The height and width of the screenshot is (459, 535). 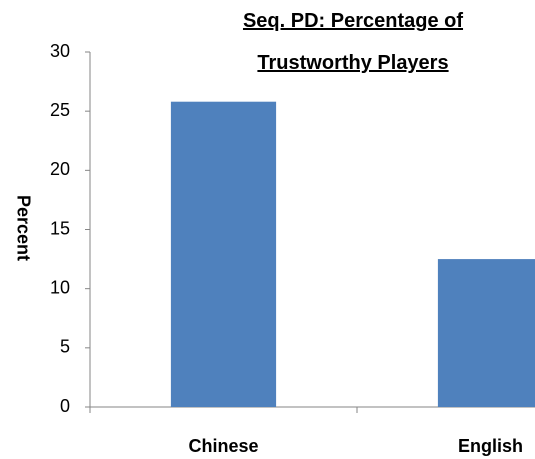 I want to click on x-tick-label: English, so click(x=490, y=446).